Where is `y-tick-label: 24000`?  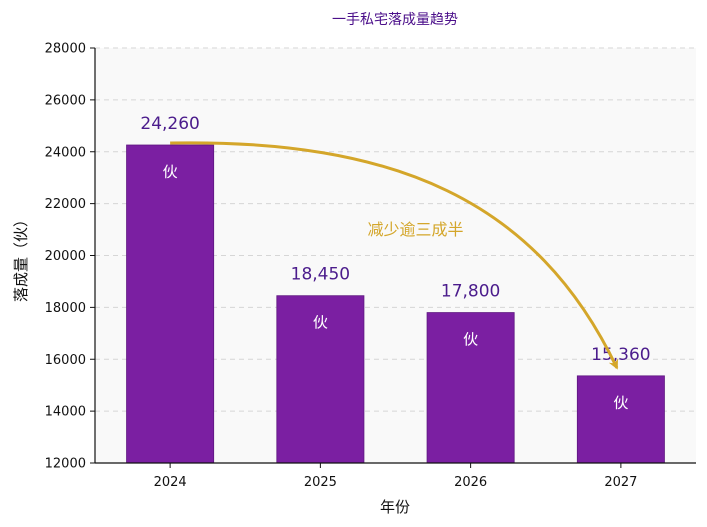 y-tick-label: 24000 is located at coordinates (65, 152).